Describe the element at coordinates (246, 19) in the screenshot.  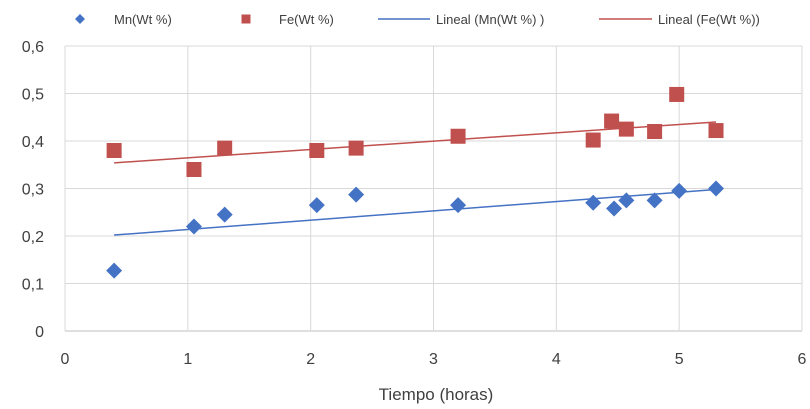
I see `legend-fe-marker` at that location.